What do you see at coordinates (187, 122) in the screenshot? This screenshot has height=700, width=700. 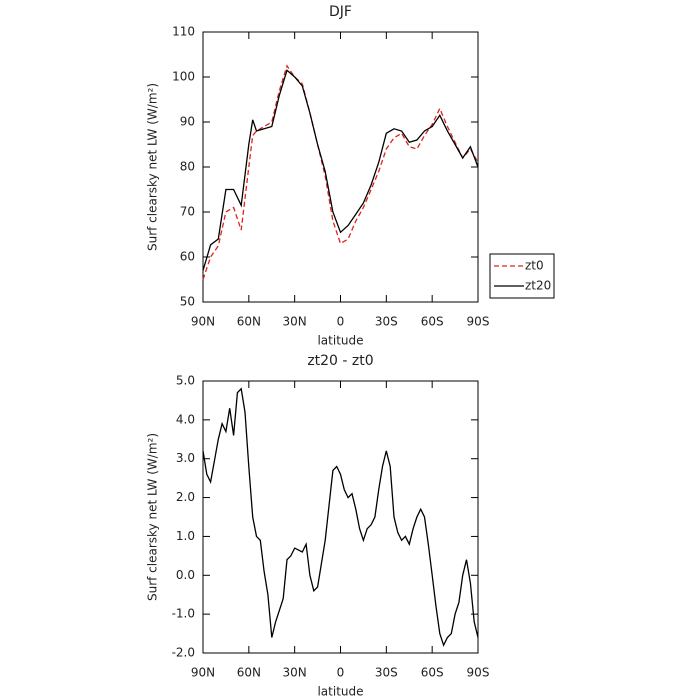 I see `y-tick-label: 90` at bounding box center [187, 122].